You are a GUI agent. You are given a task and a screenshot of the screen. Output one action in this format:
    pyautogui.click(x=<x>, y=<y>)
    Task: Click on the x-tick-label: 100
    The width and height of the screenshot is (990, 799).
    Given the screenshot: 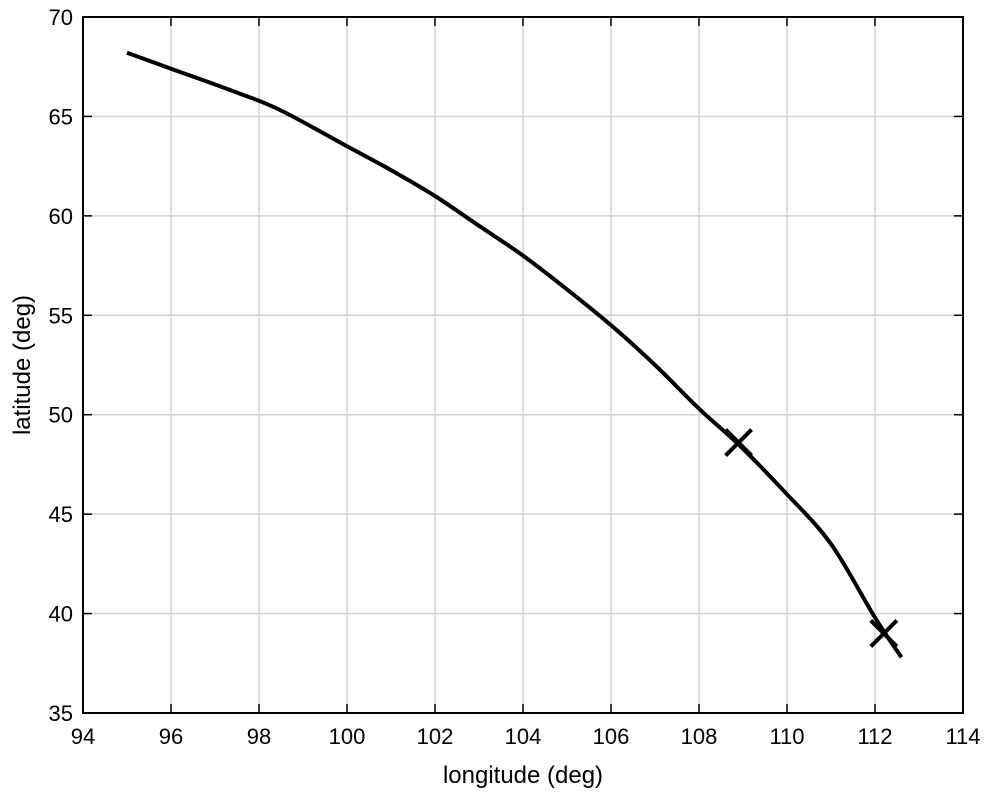 What is the action you would take?
    pyautogui.click(x=347, y=736)
    